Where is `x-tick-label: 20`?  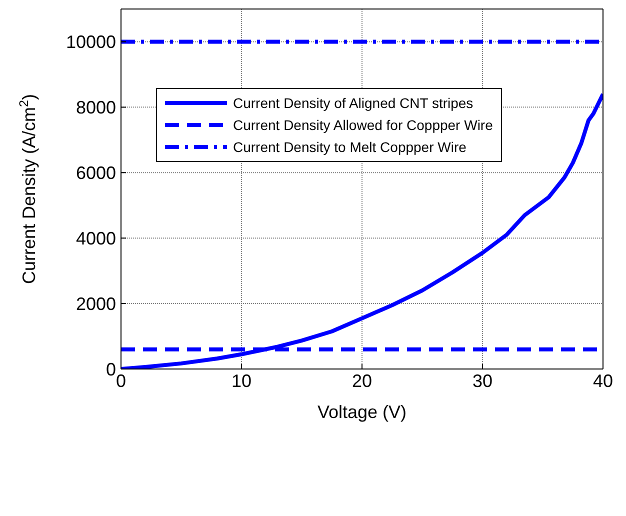
x-tick-label: 20 is located at coordinates (362, 380).